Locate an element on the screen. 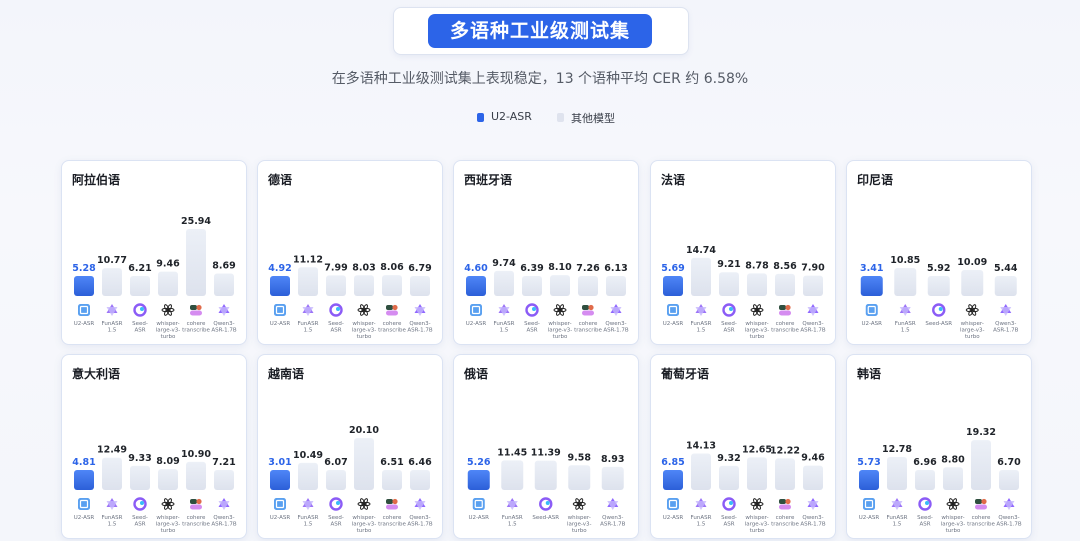 The image size is (1080, 541). bar-value-label: 6.13 is located at coordinates (615, 268).